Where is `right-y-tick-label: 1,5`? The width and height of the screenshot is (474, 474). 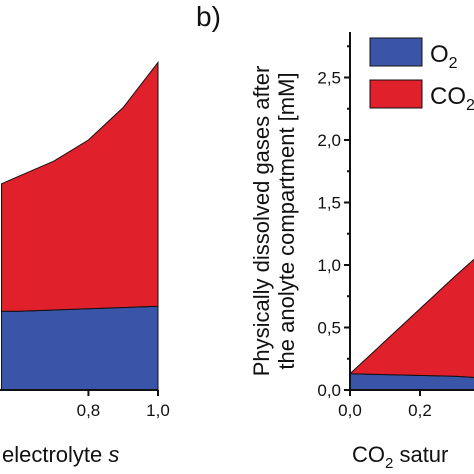 right-y-tick-label: 1,5 is located at coordinates (329, 203).